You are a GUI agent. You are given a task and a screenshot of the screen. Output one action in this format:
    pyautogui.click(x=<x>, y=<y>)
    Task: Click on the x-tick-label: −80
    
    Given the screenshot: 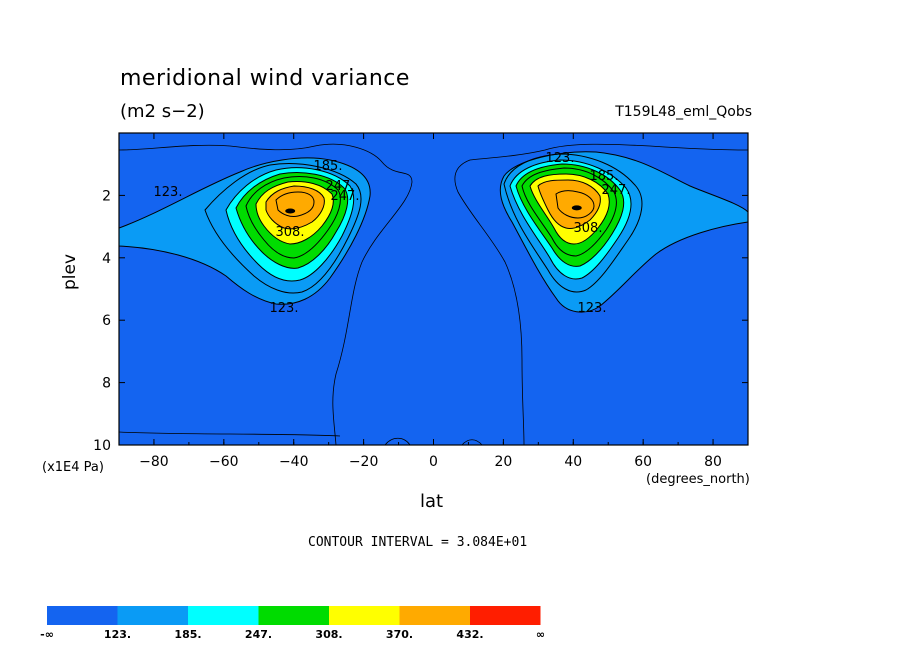 What is the action you would take?
    pyautogui.click(x=154, y=462)
    